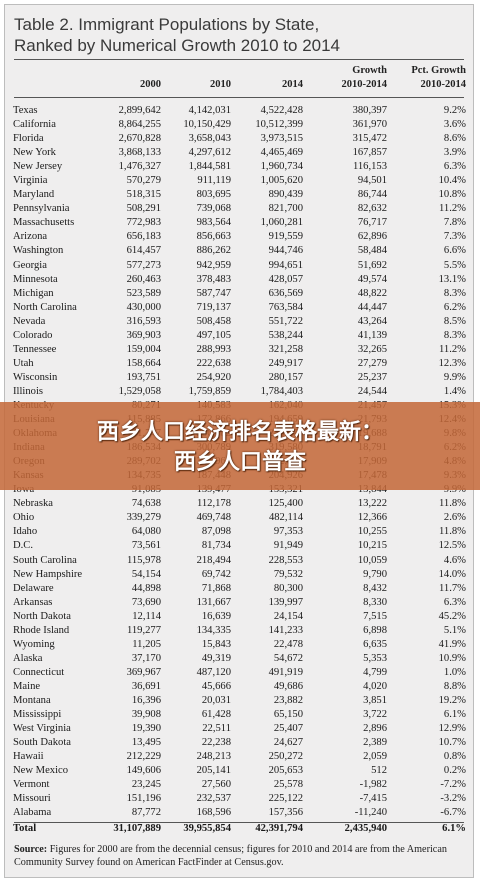 Image resolution: width=480 pixels, height=883 pixels. What do you see at coordinates (146, 546) in the screenshot?
I see `cell-value-2000: 73,561` at bounding box center [146, 546].